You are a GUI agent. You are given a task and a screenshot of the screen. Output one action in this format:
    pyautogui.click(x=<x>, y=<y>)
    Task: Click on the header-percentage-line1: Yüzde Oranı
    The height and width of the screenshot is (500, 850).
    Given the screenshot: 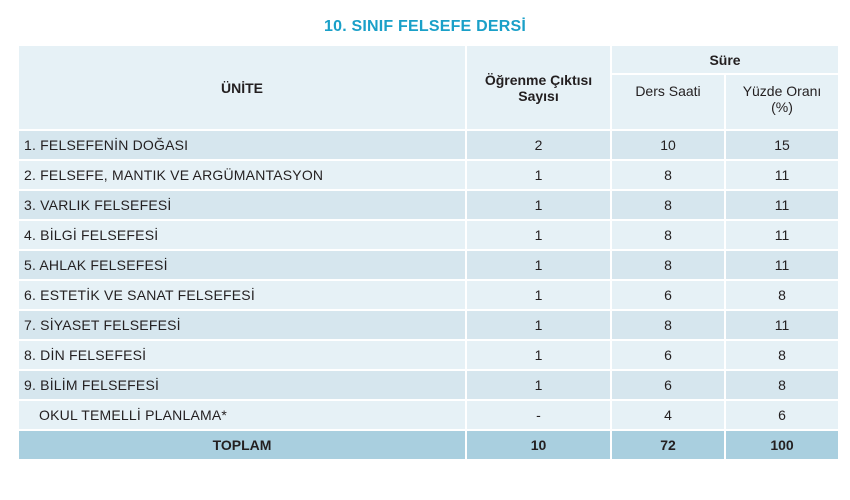 What is the action you would take?
    pyautogui.click(x=782, y=91)
    